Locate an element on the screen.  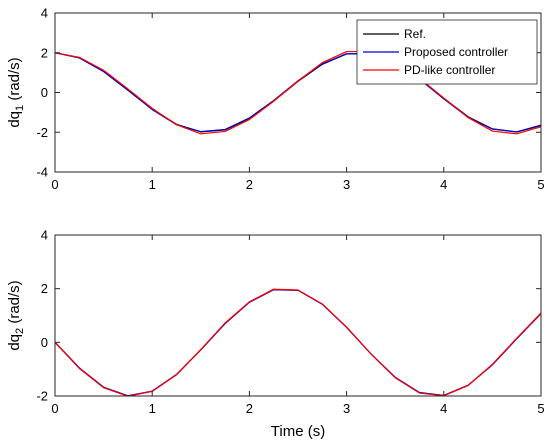
legend-entry: Proposed controller is located at coordinates (456, 52).